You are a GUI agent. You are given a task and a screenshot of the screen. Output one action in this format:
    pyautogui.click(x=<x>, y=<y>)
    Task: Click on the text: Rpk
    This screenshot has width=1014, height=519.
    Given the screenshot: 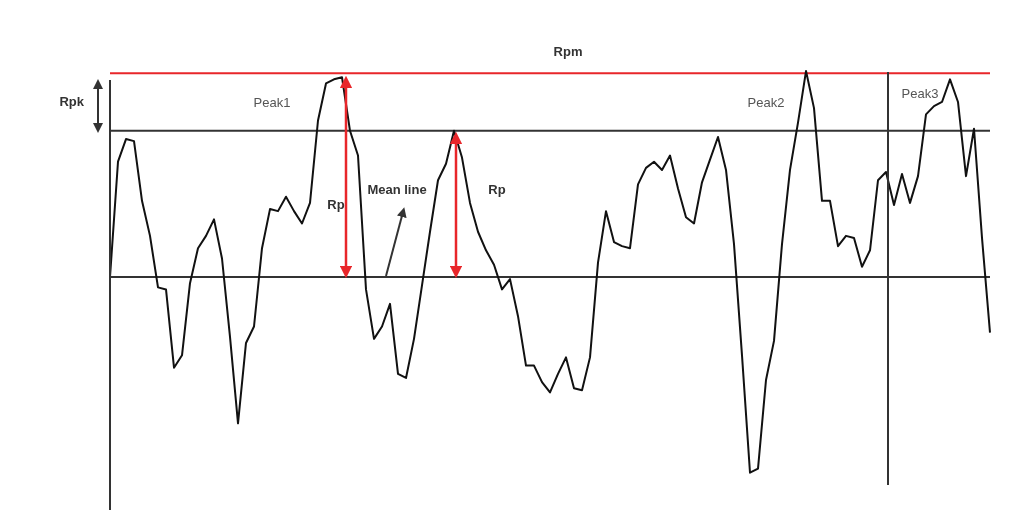 What is the action you would take?
    pyautogui.click(x=72, y=101)
    